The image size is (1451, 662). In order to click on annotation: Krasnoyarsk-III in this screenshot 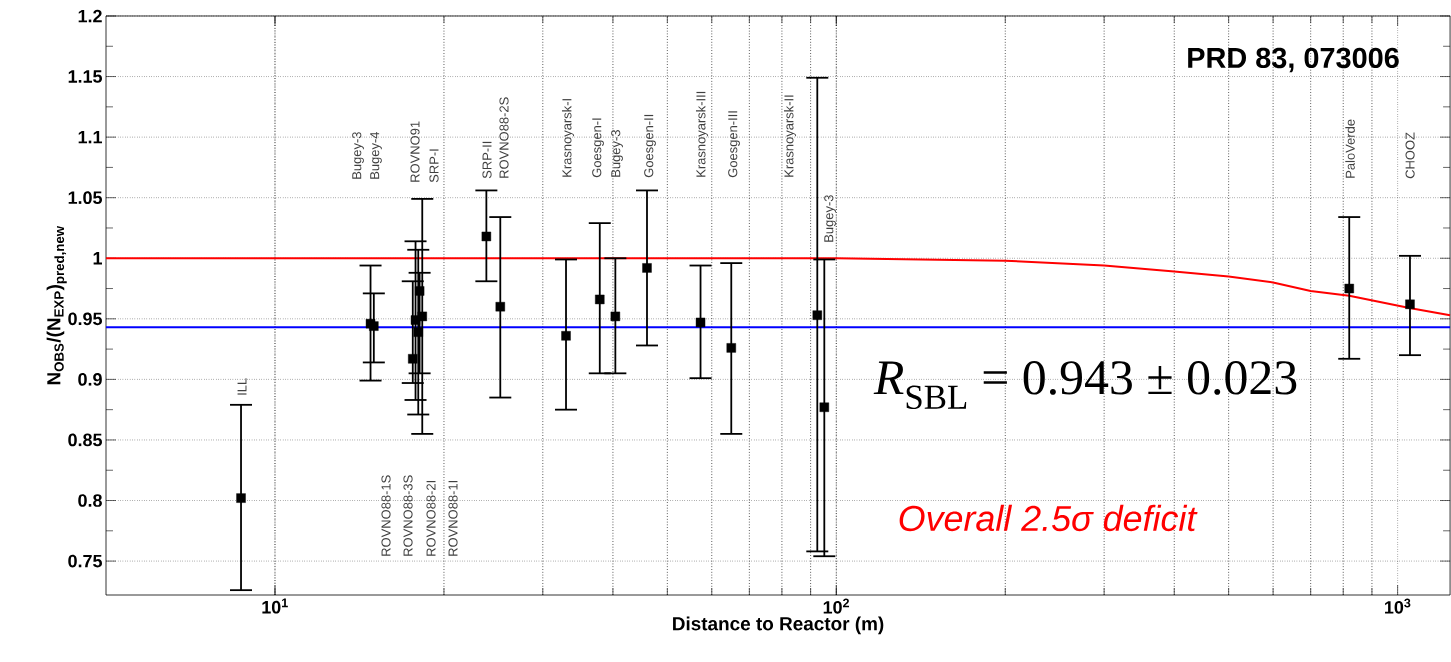, I will do `click(702, 134)`.